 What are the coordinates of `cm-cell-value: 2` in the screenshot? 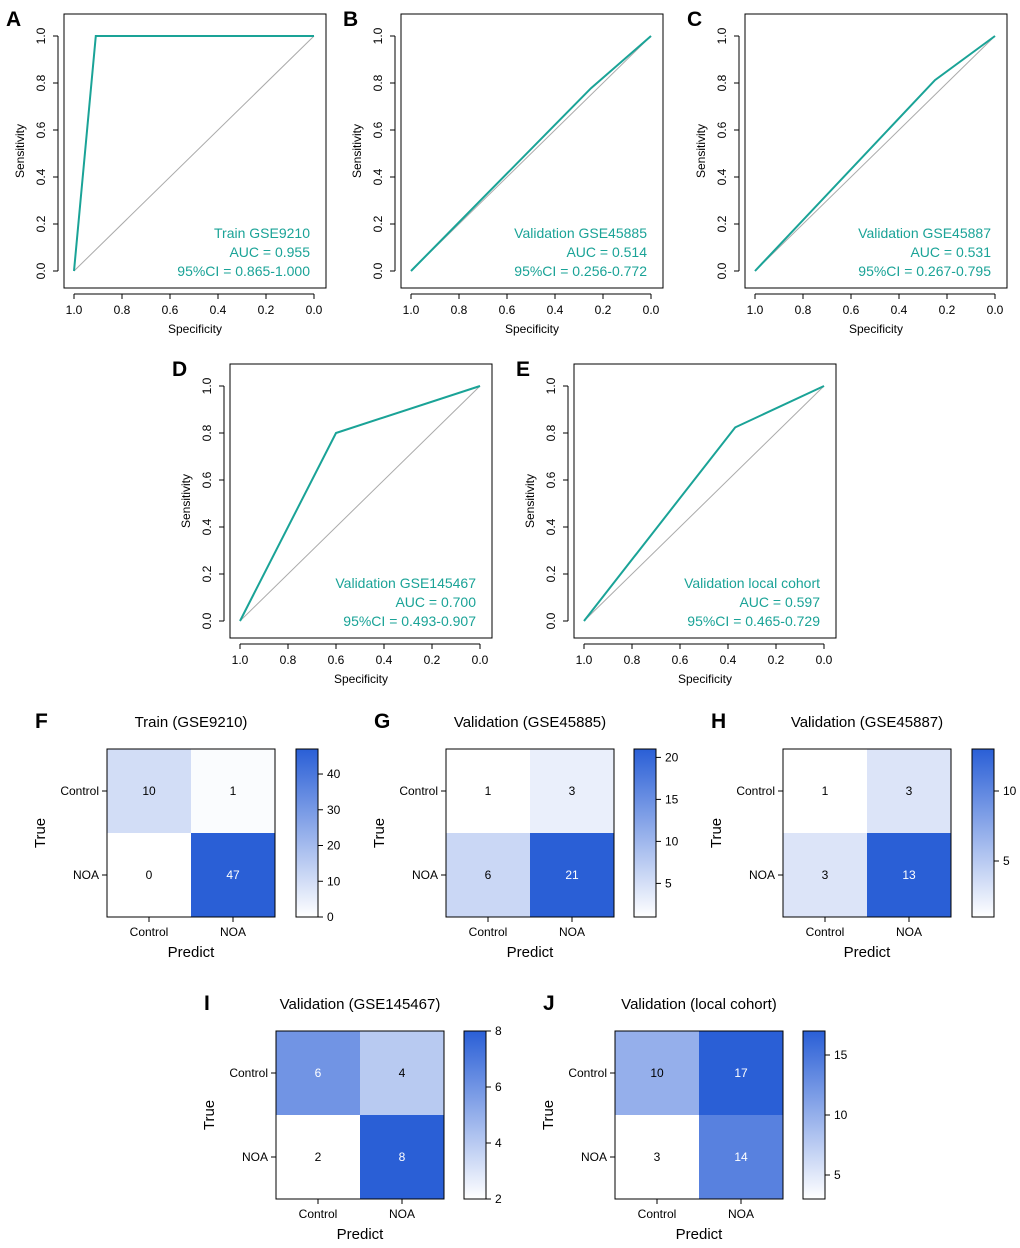 It's located at (318, 1157).